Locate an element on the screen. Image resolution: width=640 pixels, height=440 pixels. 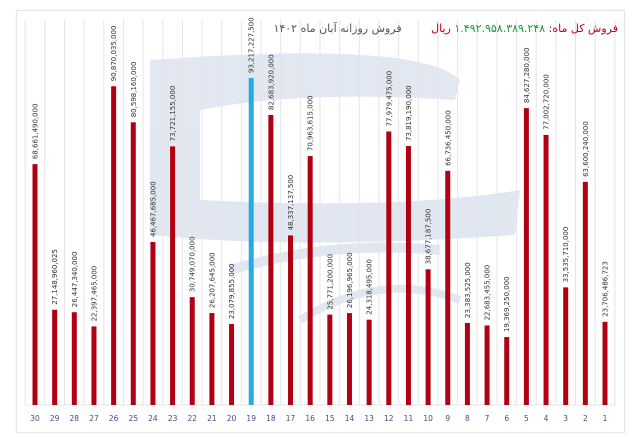
data-label: 66,736,450,000 is located at coordinates (448, 138).